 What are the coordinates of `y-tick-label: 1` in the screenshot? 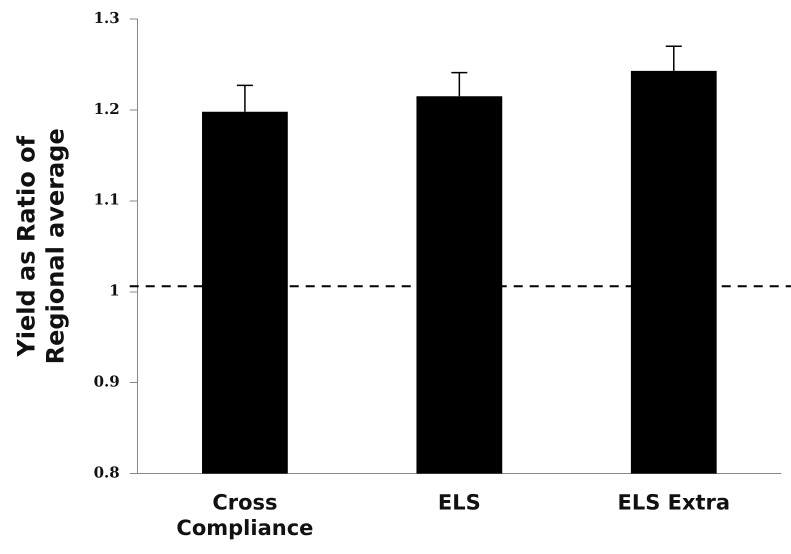 It's located at (114, 291).